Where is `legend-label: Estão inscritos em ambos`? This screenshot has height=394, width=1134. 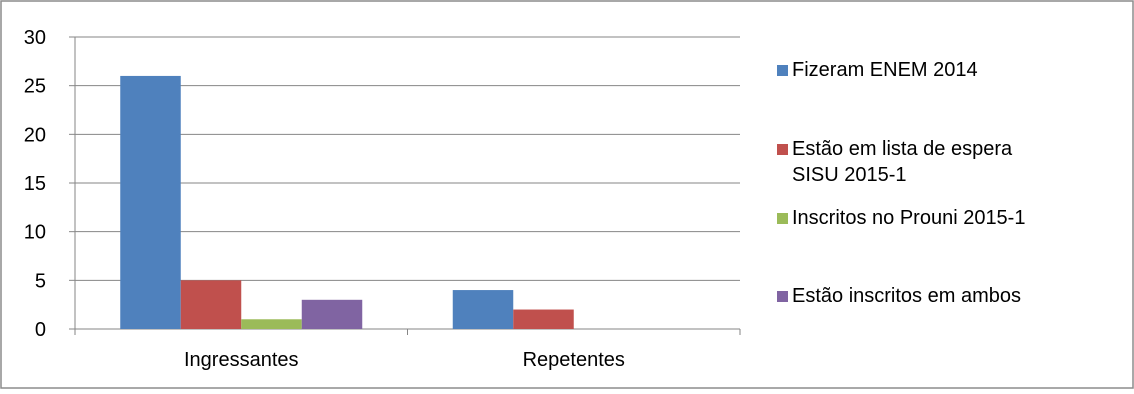
legend-label: Estão inscritos em ambos is located at coordinates (906, 296).